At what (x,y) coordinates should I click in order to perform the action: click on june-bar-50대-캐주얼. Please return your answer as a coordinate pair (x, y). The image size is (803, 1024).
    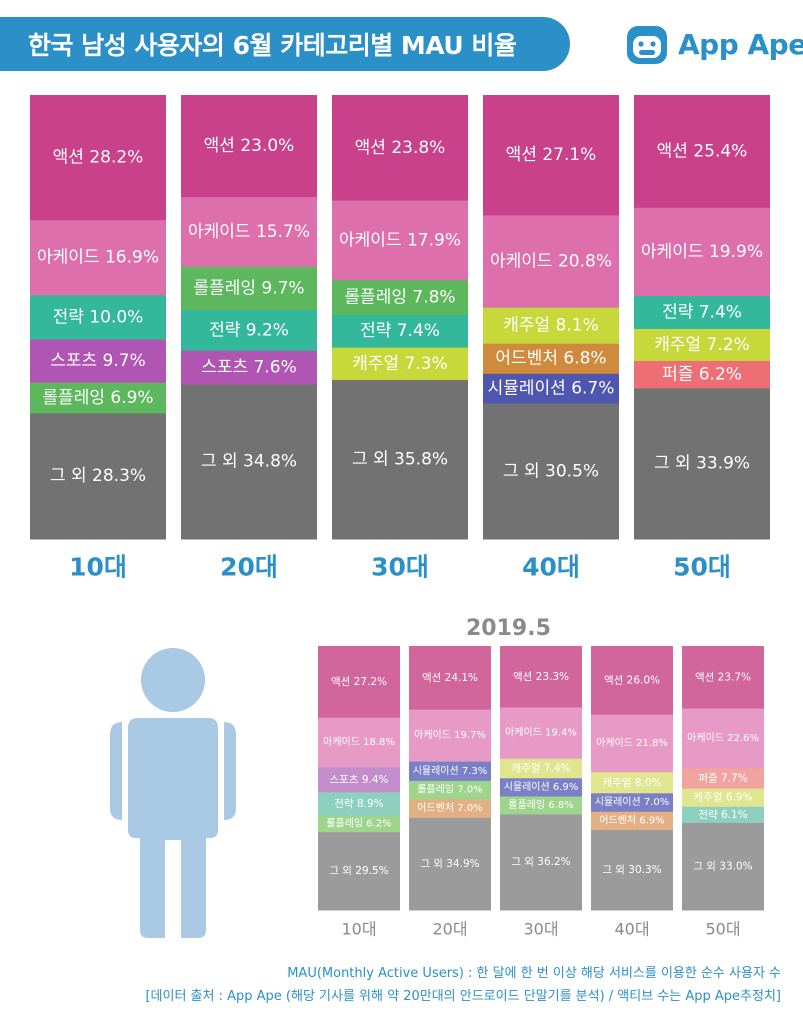
    Looking at the image, I should click on (702, 345).